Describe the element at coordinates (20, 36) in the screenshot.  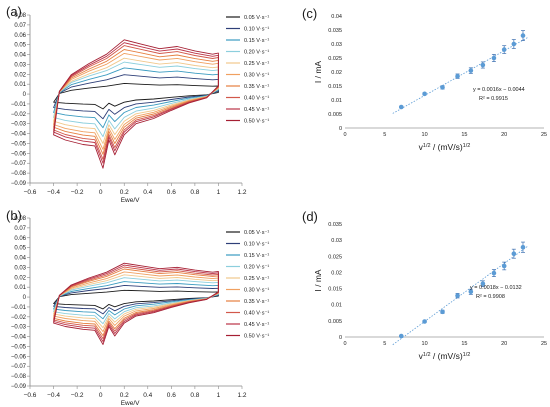
I see `y-tick-label: 0.06` at that location.